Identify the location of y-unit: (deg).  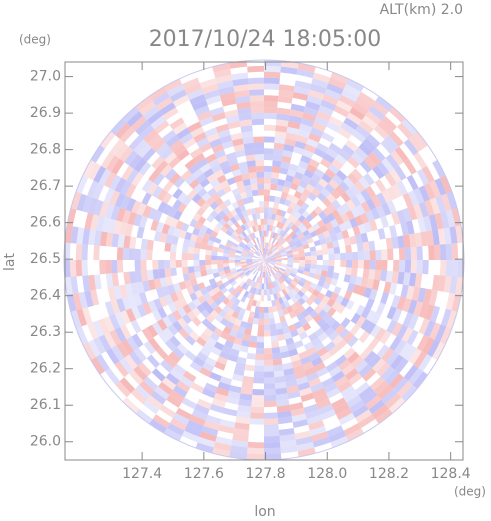
(35, 40).